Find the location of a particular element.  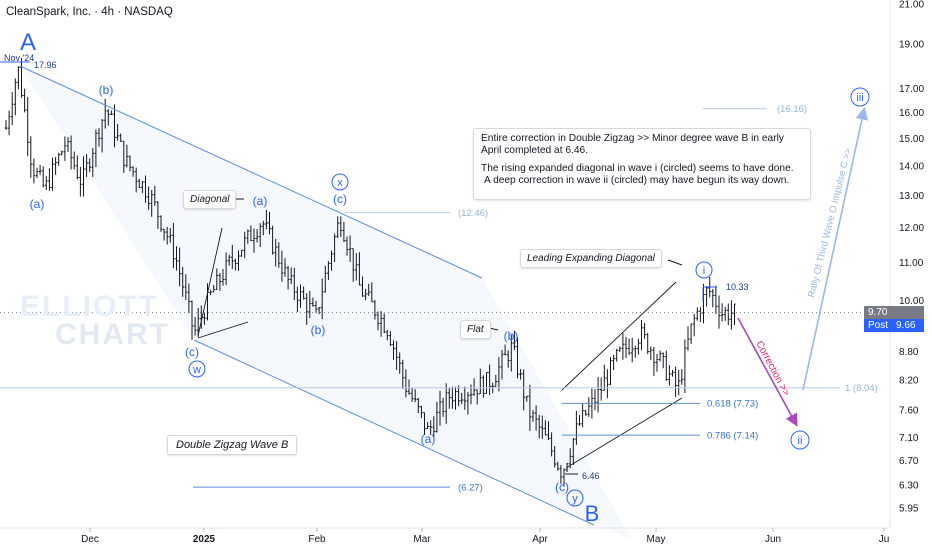

leading-diagonal-lower is located at coordinates (624, 433).